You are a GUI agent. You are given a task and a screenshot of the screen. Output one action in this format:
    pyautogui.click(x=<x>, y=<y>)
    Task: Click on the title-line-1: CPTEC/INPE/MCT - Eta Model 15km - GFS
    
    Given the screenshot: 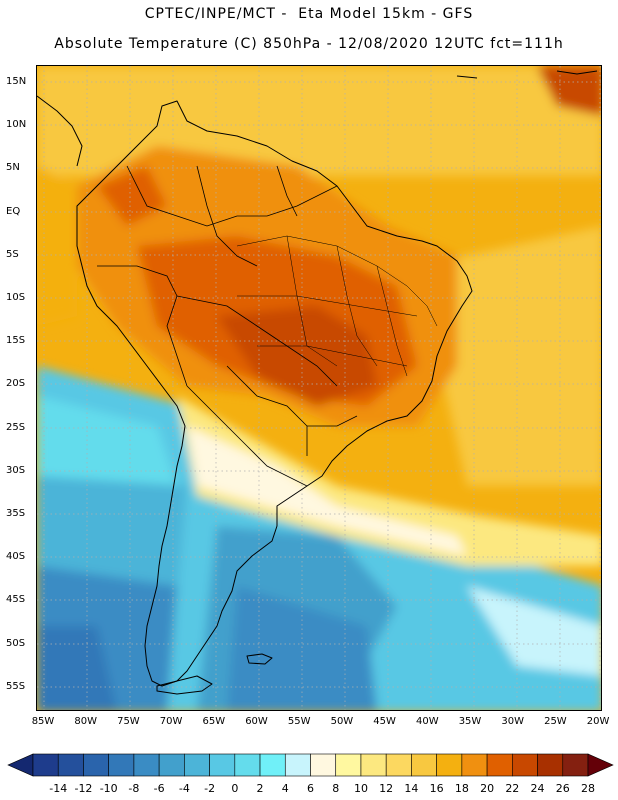 What is the action you would take?
    pyautogui.click(x=309, y=14)
    